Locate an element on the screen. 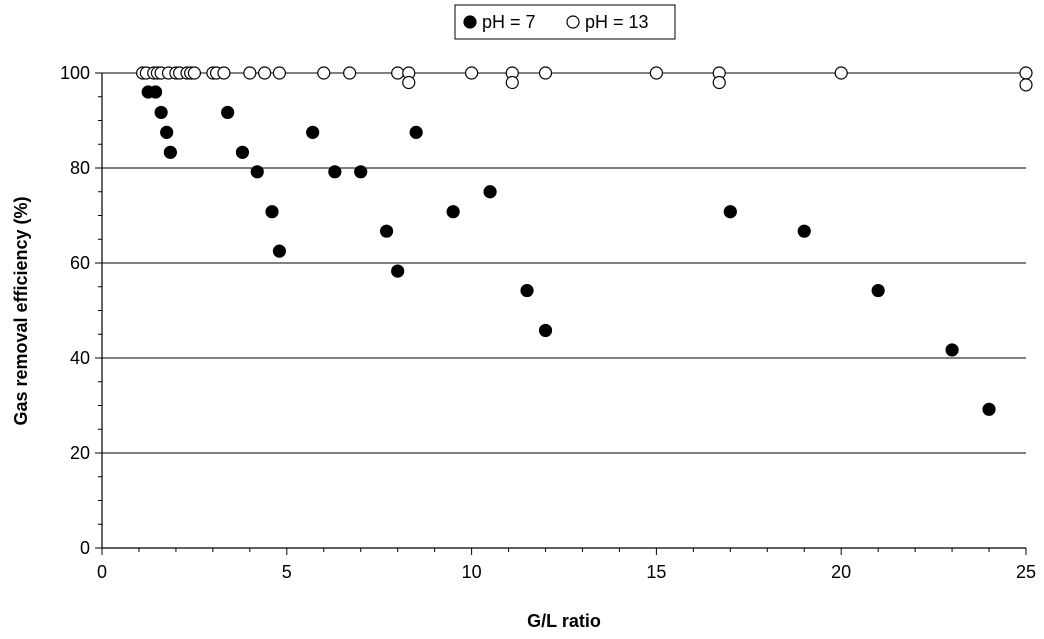 The width and height of the screenshot is (1044, 639). y-tick-label: 100 is located at coordinates (75, 73).